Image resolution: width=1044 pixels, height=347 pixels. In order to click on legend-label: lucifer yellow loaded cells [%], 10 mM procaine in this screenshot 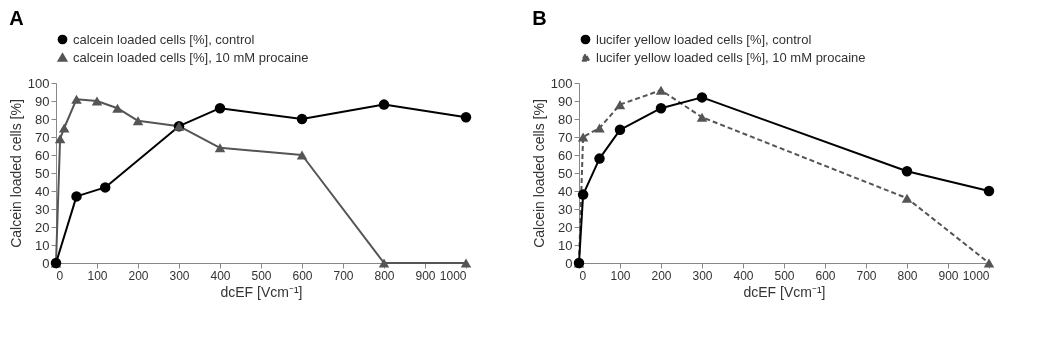, I will do `click(731, 57)`.